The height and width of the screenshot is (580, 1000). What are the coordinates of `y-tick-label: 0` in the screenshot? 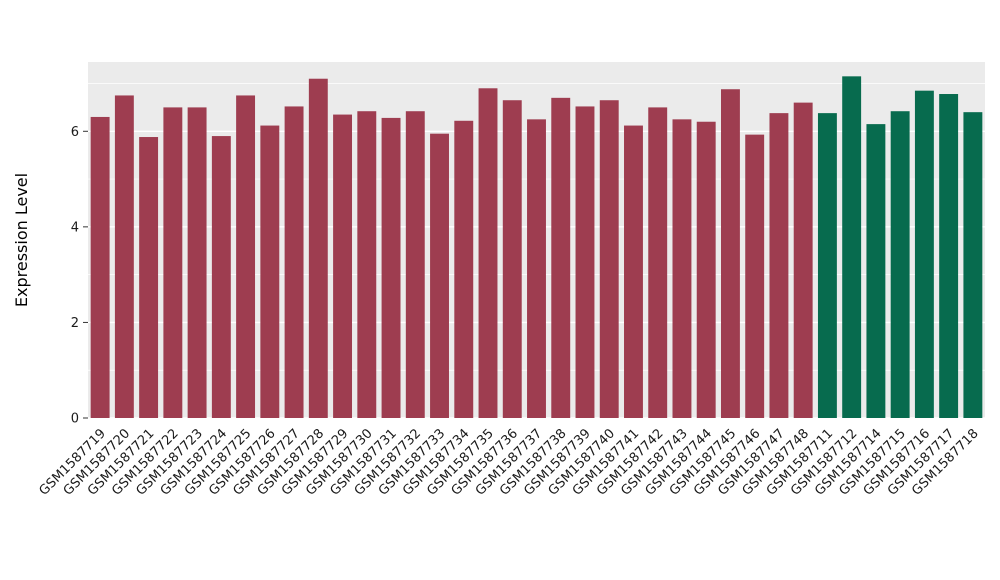 It's located at (75, 419).